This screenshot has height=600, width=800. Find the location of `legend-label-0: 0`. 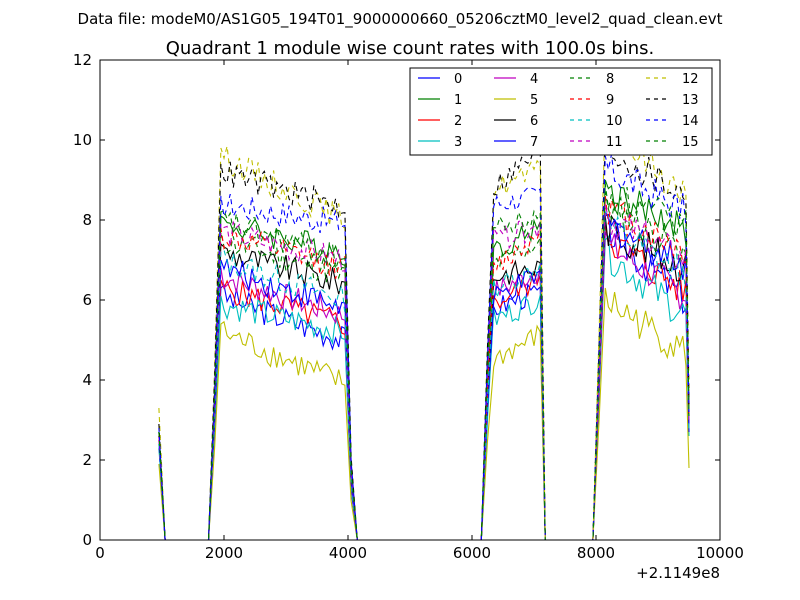

legend-label-0: 0 is located at coordinates (458, 79).